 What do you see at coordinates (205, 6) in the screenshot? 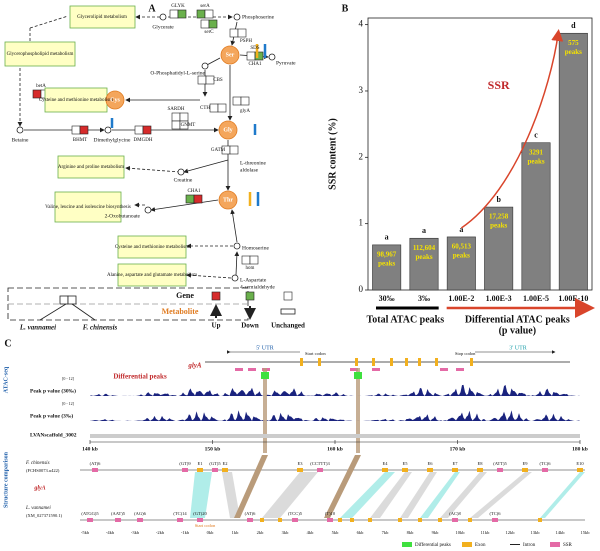
I see `gene-label: serA` at bounding box center [205, 6].